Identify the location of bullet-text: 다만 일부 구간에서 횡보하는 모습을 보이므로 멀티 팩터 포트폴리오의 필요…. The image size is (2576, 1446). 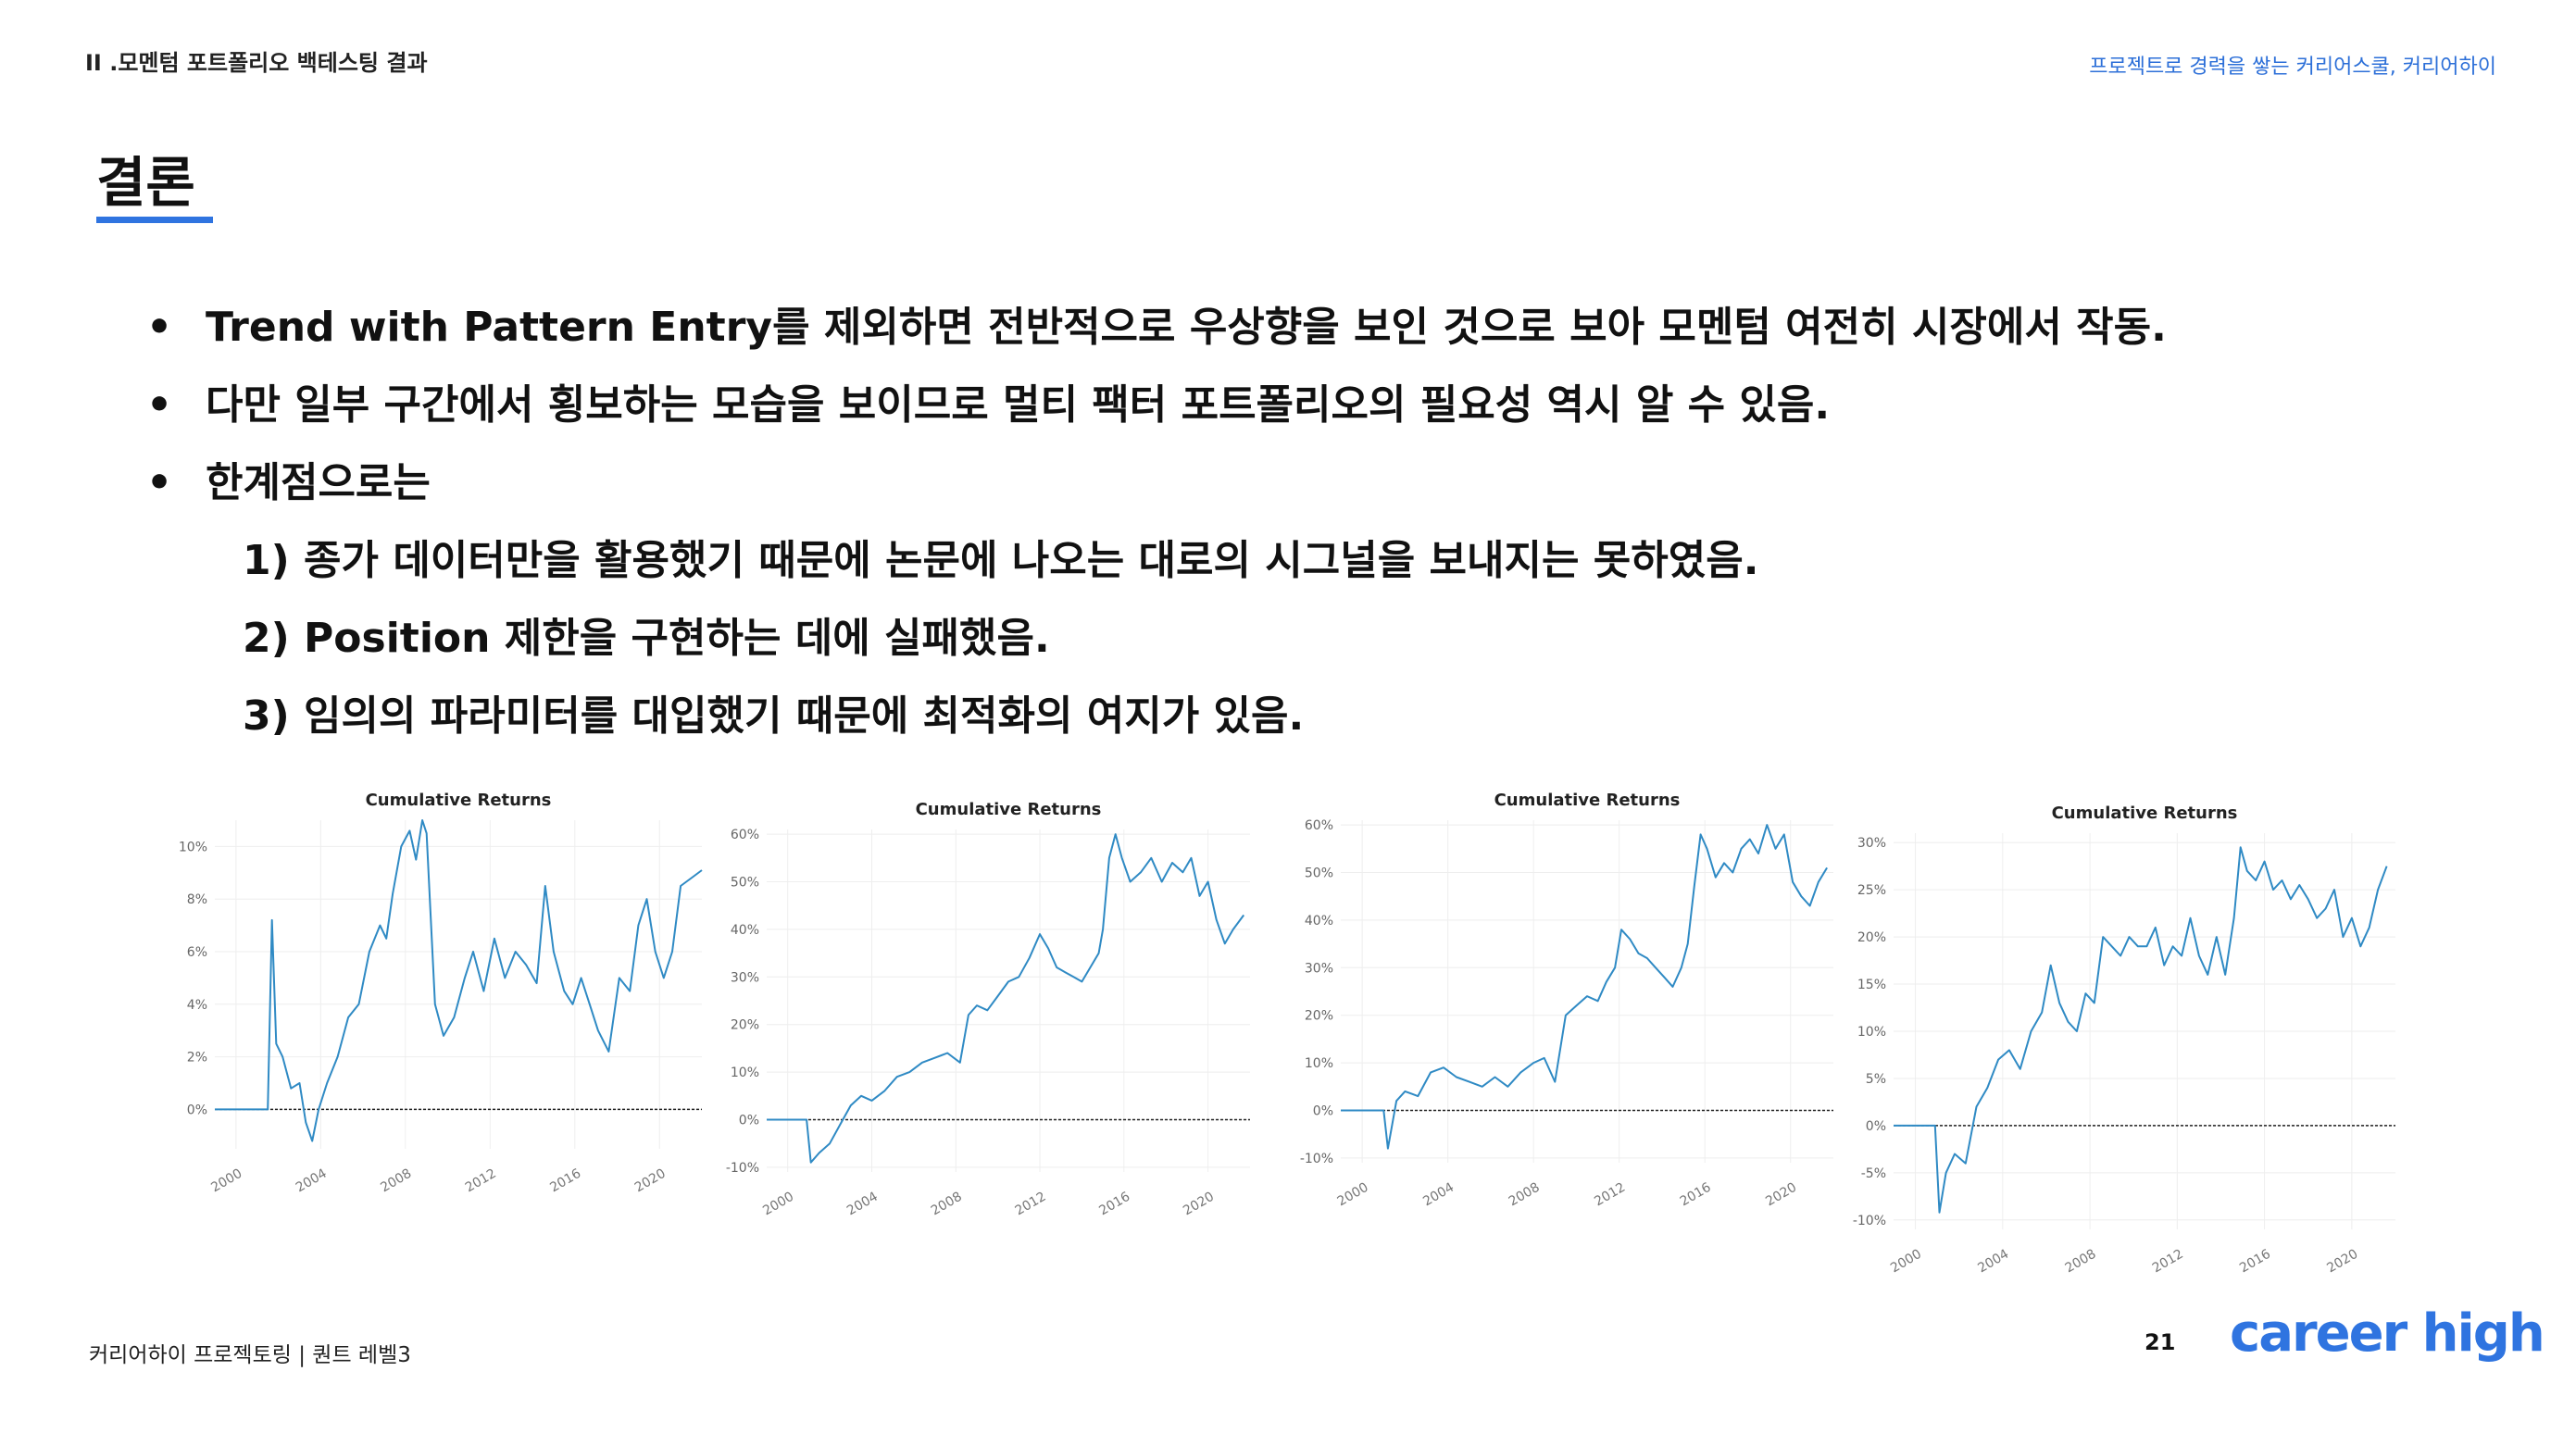
(1019, 405).